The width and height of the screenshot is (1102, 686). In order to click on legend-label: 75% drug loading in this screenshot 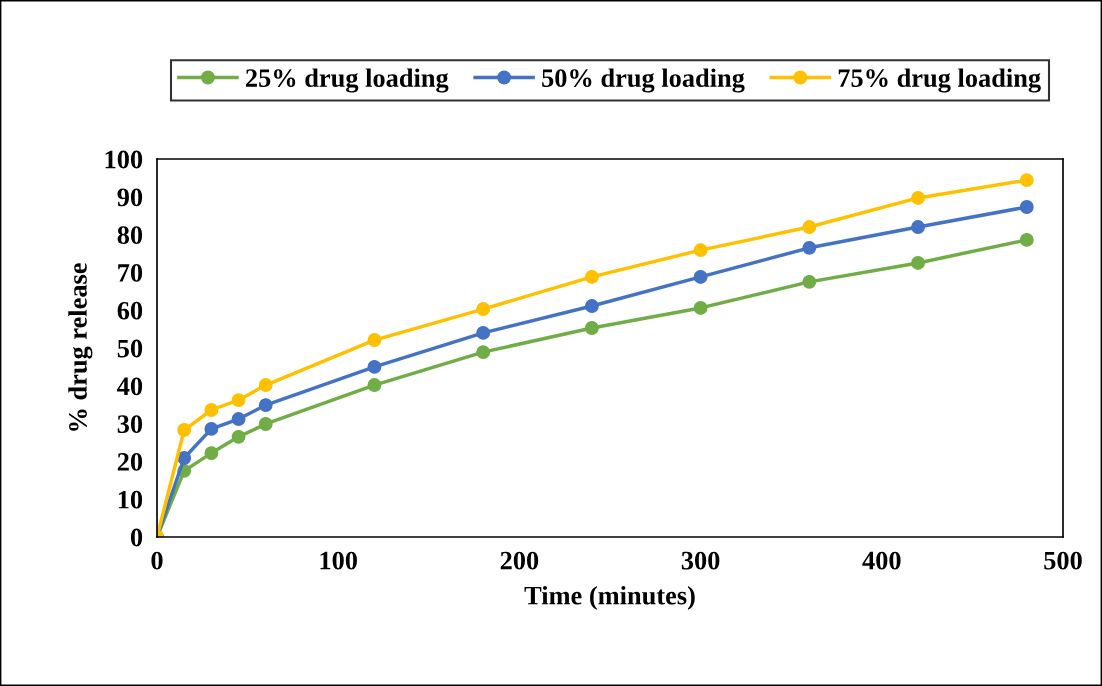, I will do `click(939, 80)`.